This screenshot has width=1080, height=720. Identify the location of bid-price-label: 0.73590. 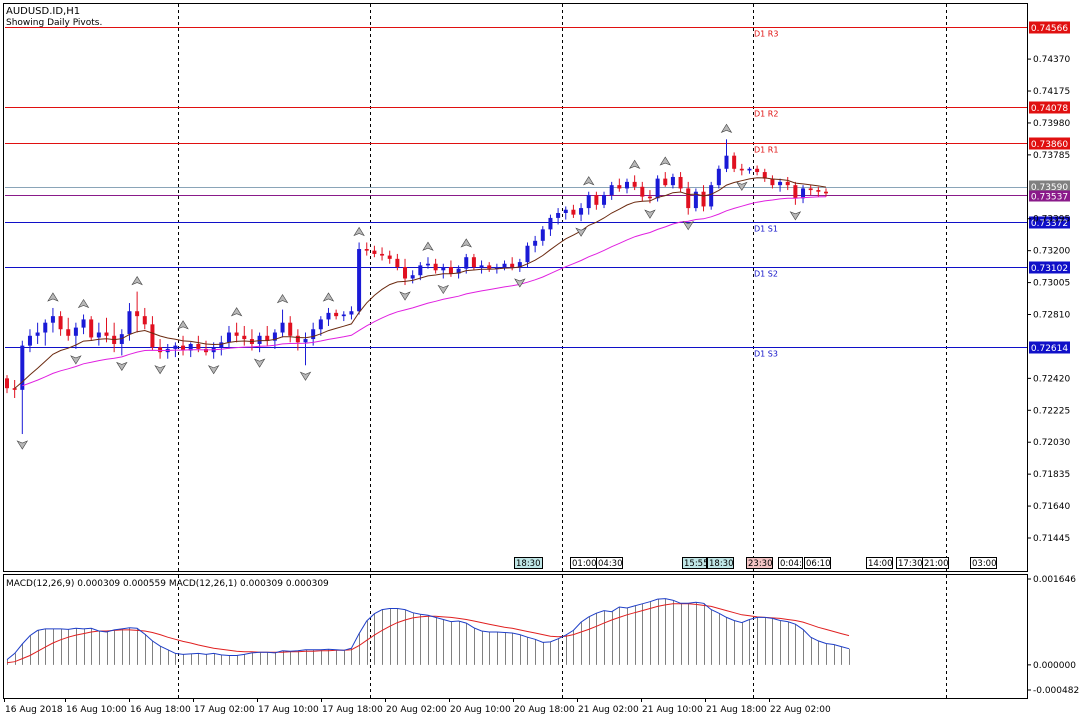
(1049, 188).